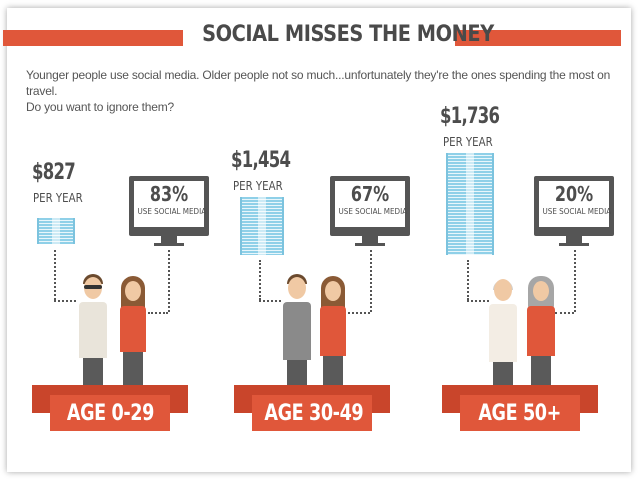 Image resolution: width=638 pixels, height=479 pixels. What do you see at coordinates (574, 194) in the screenshot?
I see `social-media-percent: 20%` at bounding box center [574, 194].